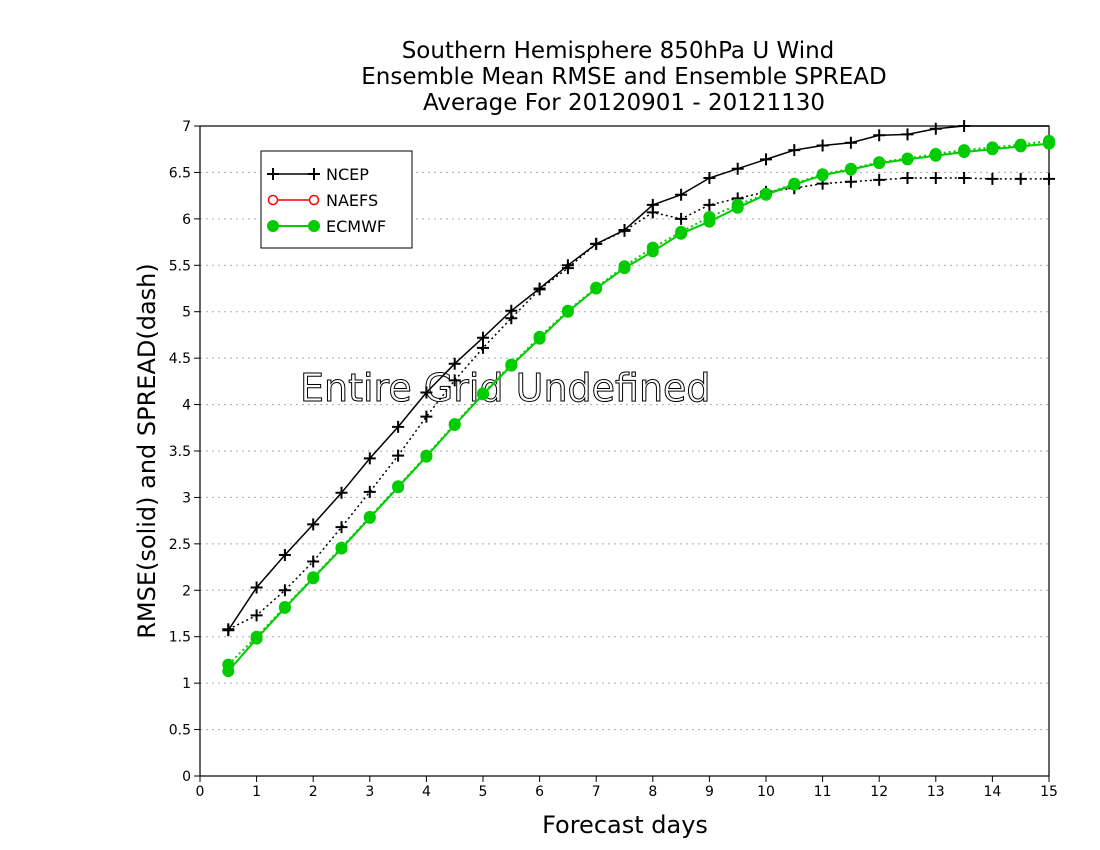  What do you see at coordinates (186, 406) in the screenshot?
I see `y-tick-label: 4` at bounding box center [186, 406].